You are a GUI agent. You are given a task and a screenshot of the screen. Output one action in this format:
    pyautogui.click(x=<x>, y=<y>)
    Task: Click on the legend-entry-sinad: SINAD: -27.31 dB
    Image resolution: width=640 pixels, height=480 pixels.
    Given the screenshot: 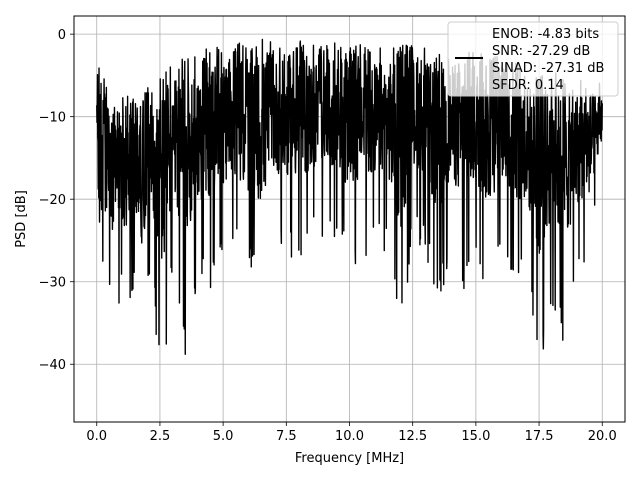 What is the action you would take?
    pyautogui.click(x=548, y=68)
    